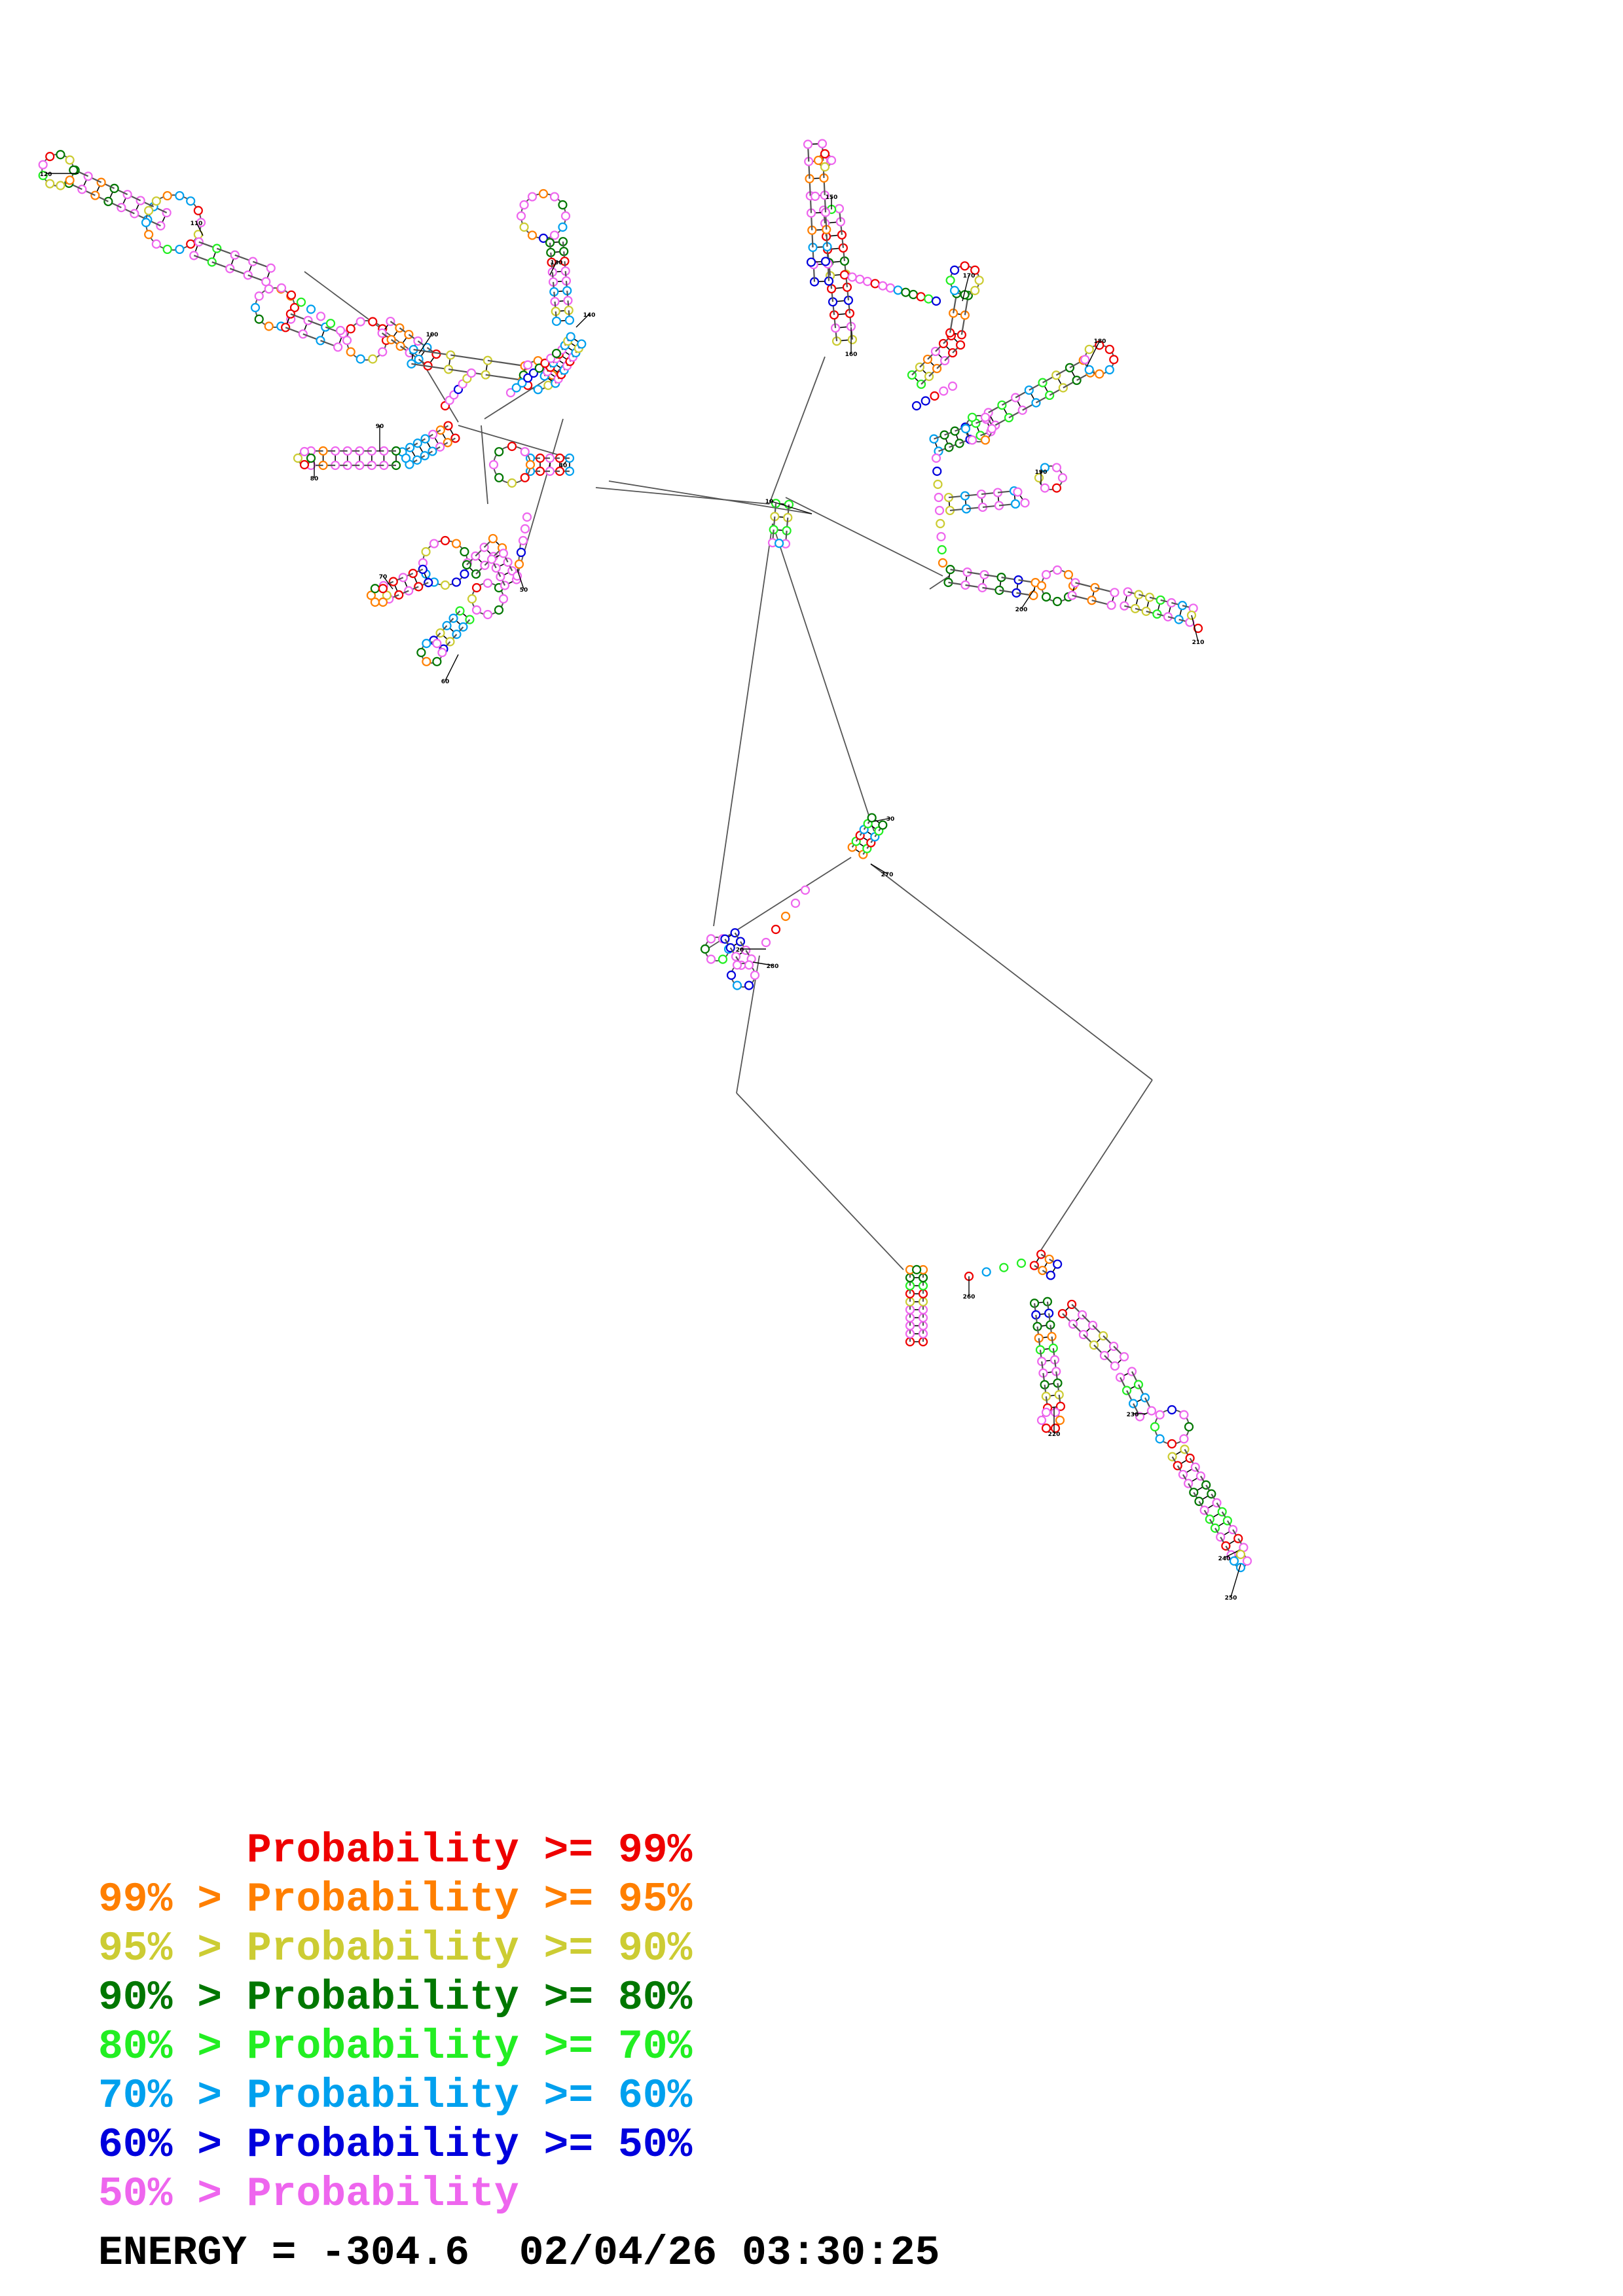 The image size is (1623, 2296). What do you see at coordinates (1133, 1415) in the screenshot?
I see `position-label: 230` at bounding box center [1133, 1415].